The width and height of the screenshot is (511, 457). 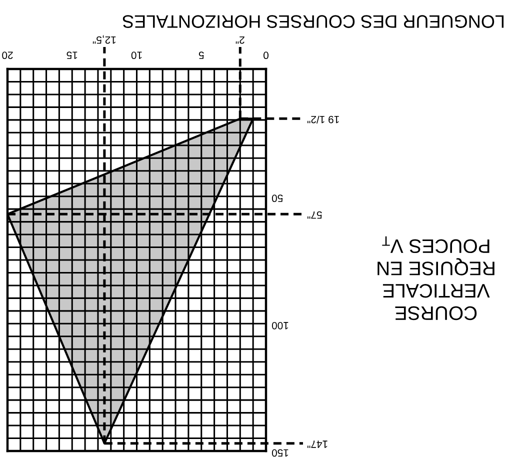 I want to click on y-tick-label: 100, so click(x=280, y=326).